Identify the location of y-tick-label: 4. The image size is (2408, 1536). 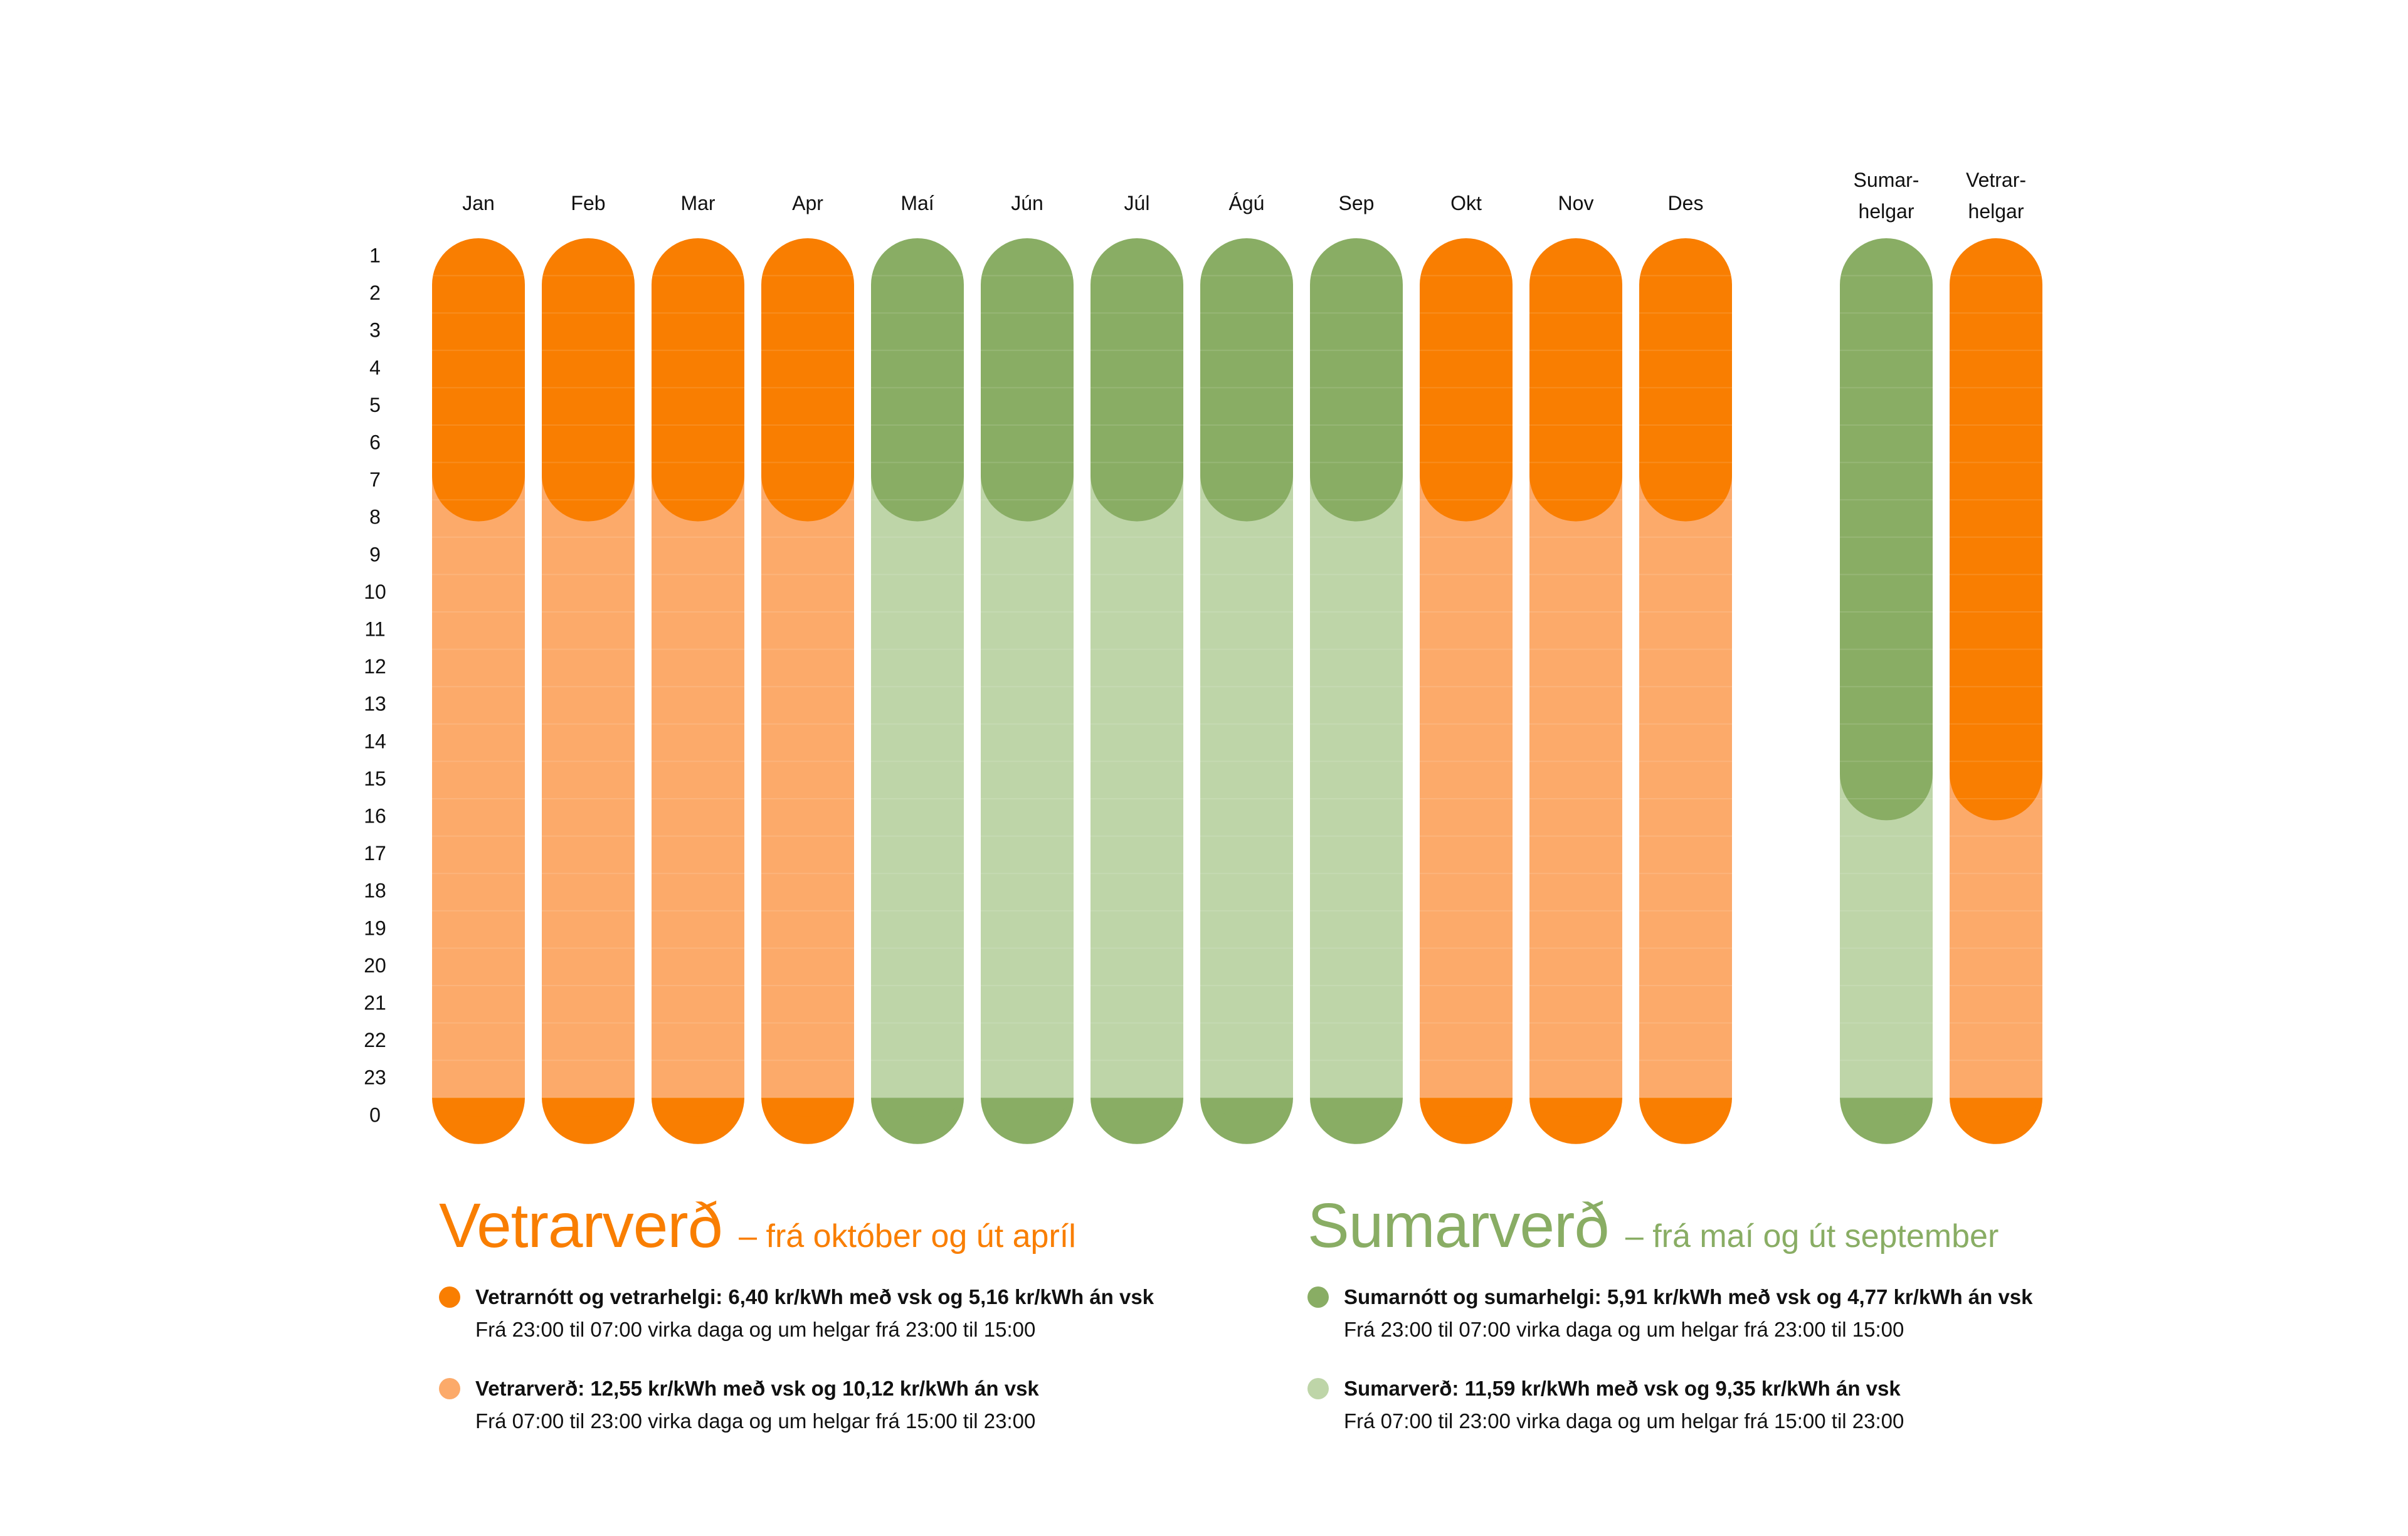
(375, 367).